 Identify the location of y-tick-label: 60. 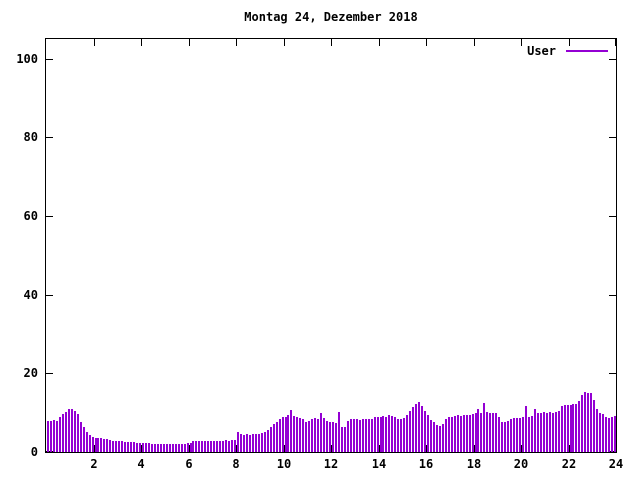
(30, 216).